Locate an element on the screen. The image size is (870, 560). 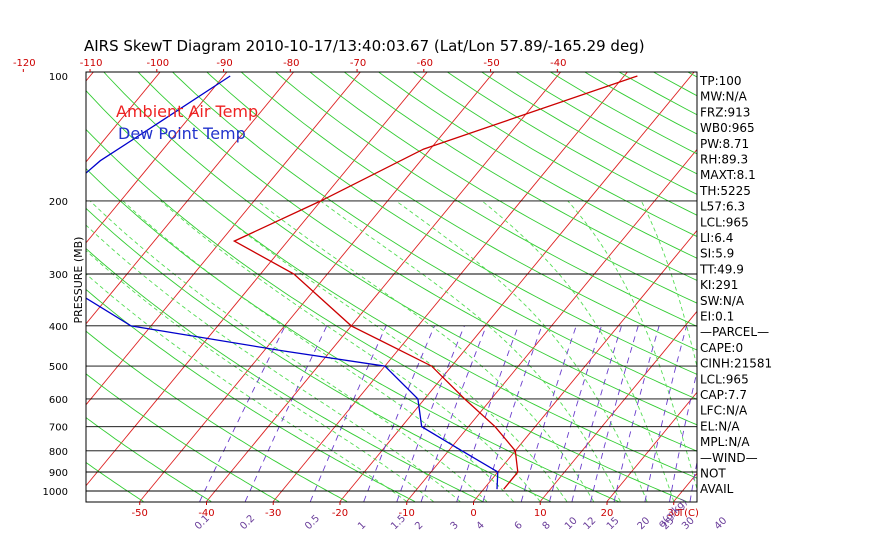
stat-item: L57:6.3 is located at coordinates (722, 207).